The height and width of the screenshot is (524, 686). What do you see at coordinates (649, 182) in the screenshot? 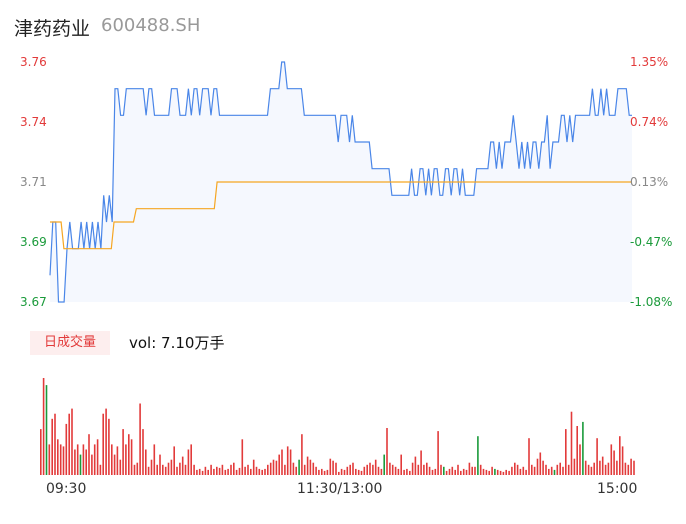
I see `pct-tick-2: 0.13%` at bounding box center [649, 182].